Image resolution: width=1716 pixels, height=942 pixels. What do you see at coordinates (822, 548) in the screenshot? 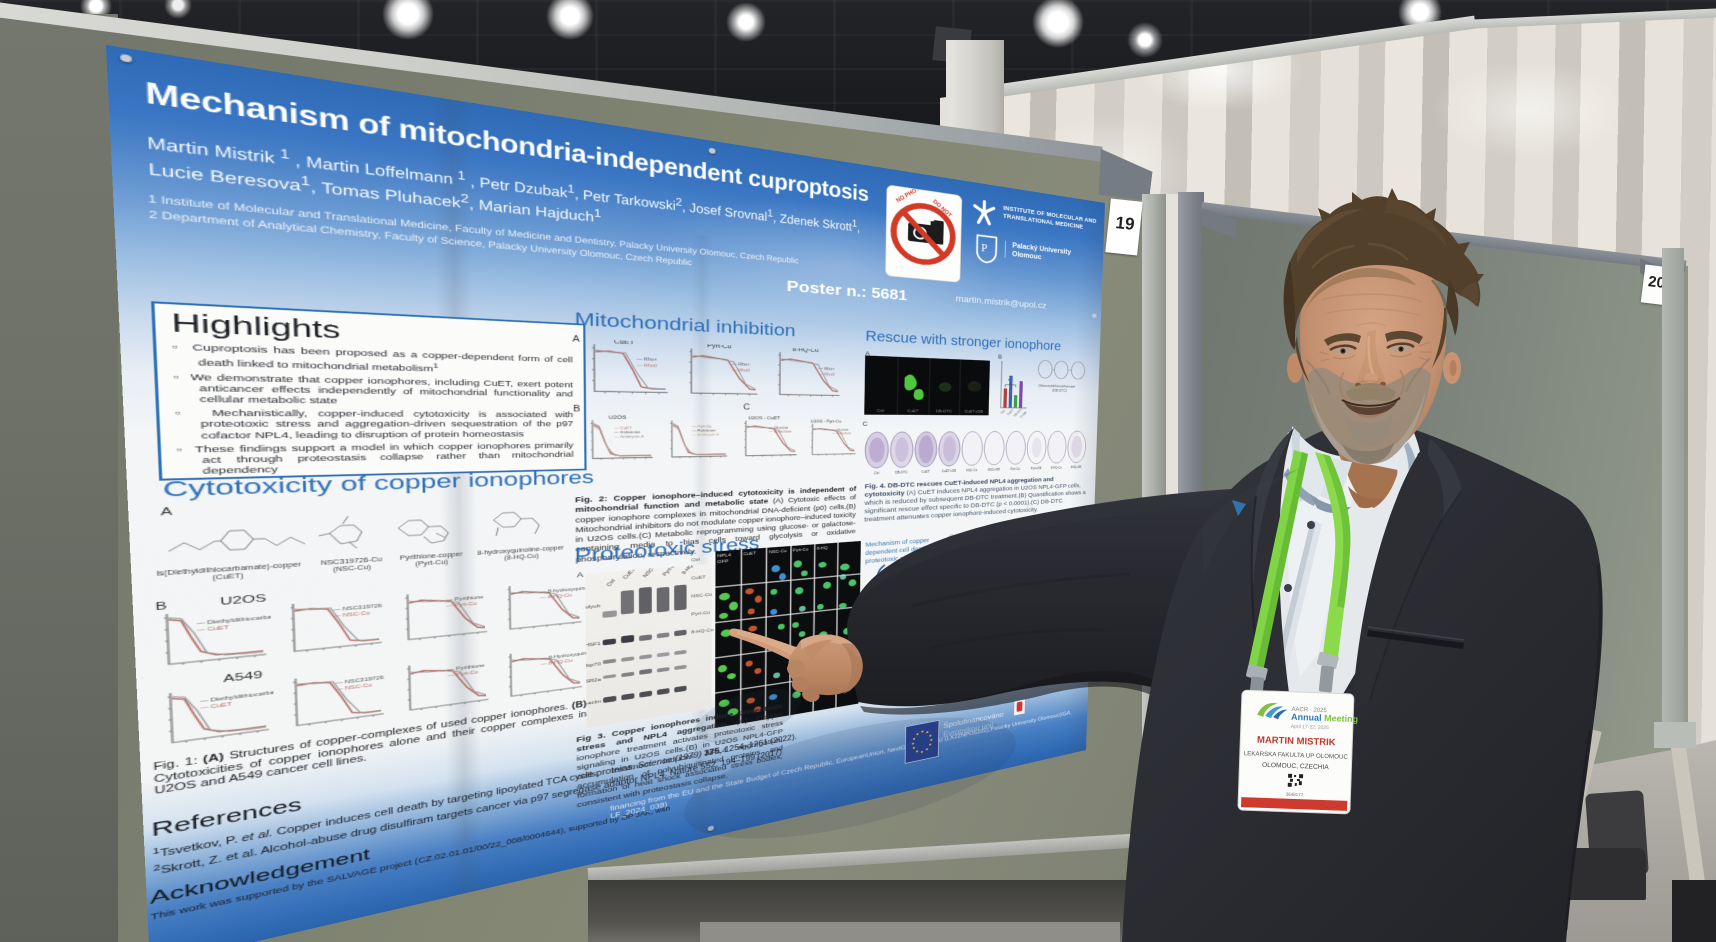
I see `svg-text: 8-HQ` at bounding box center [822, 548].